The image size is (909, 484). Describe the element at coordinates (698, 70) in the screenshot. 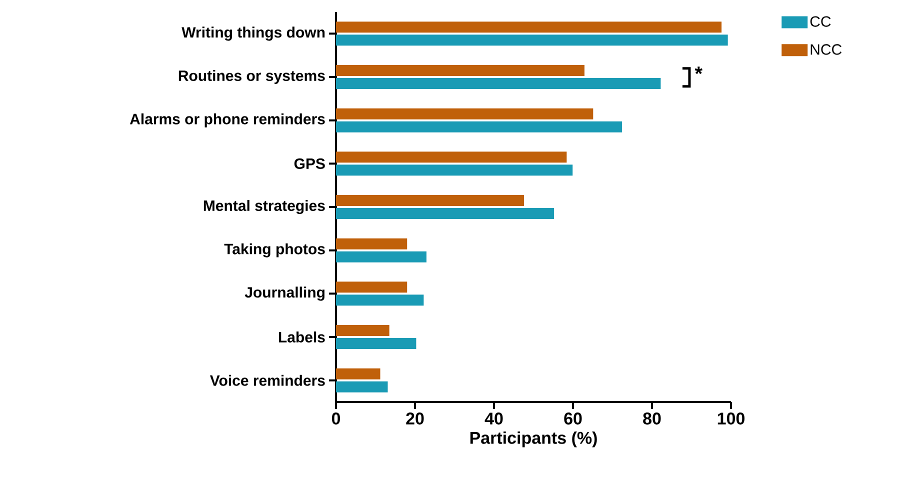

I see `annotation: *` at that location.